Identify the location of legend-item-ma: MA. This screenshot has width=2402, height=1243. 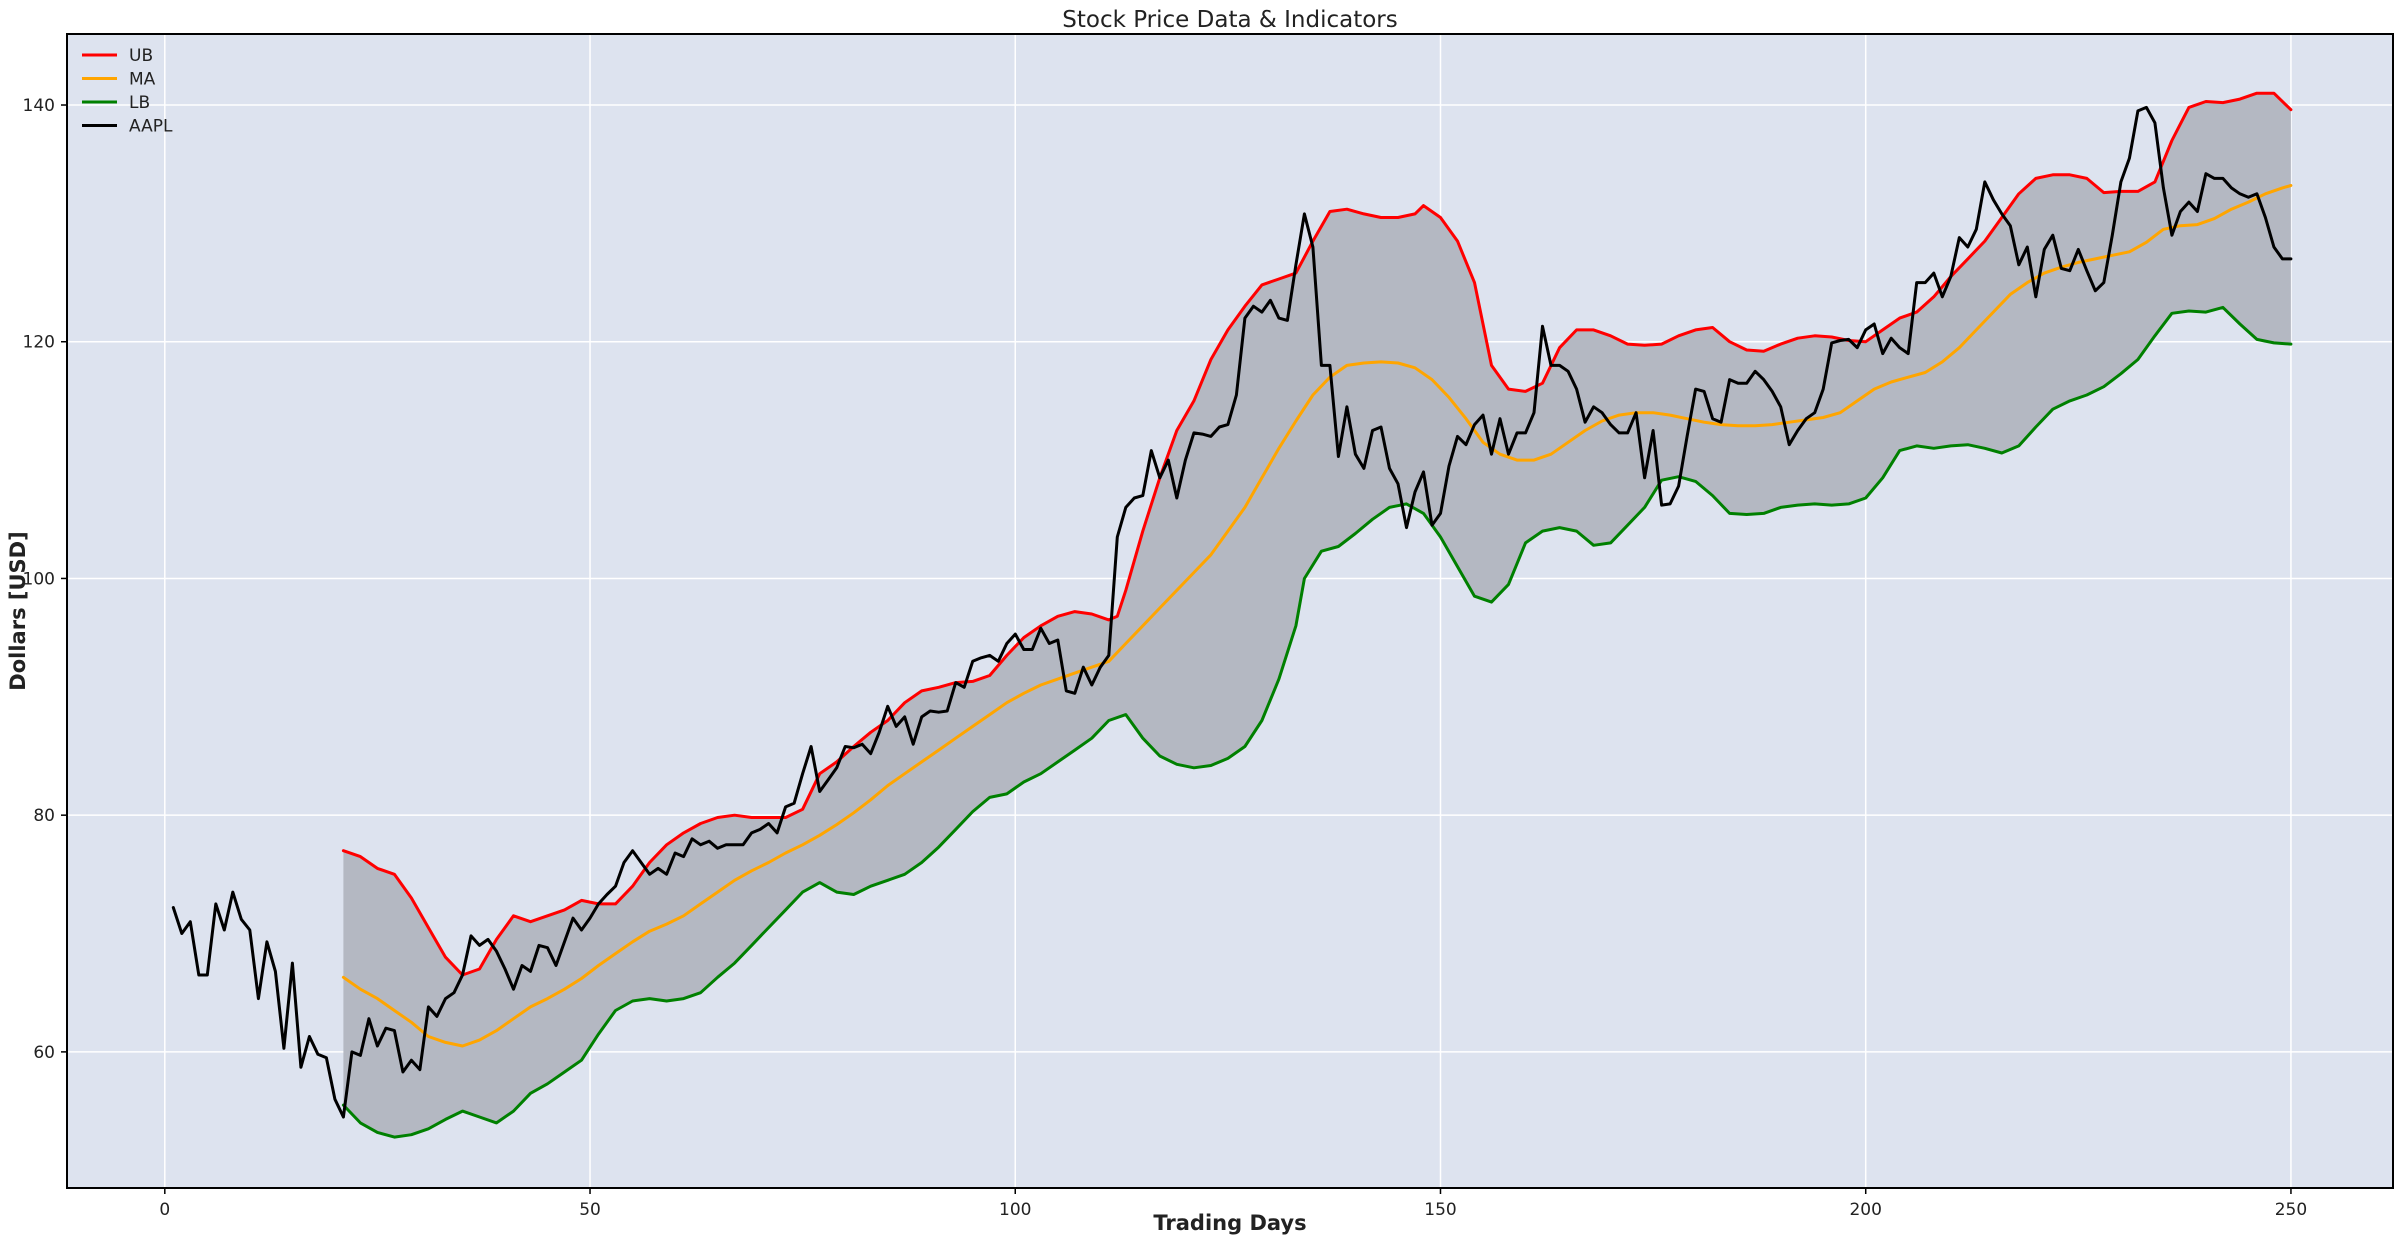
(119, 80).